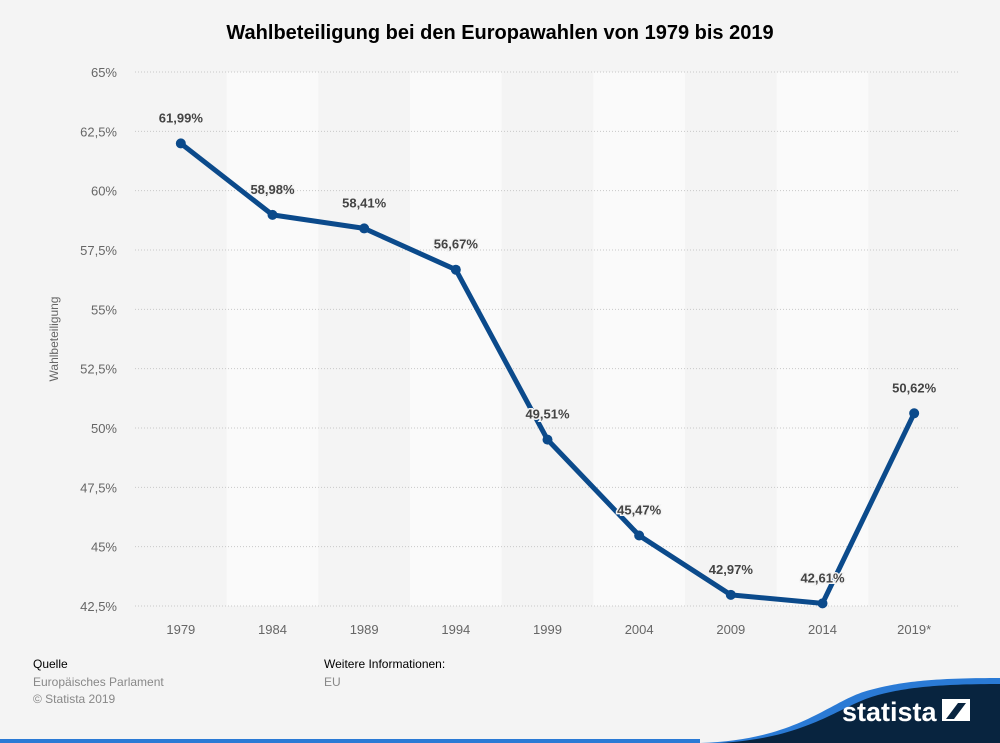 The width and height of the screenshot is (1000, 743). I want to click on data-label: 45,47%, so click(639, 510).